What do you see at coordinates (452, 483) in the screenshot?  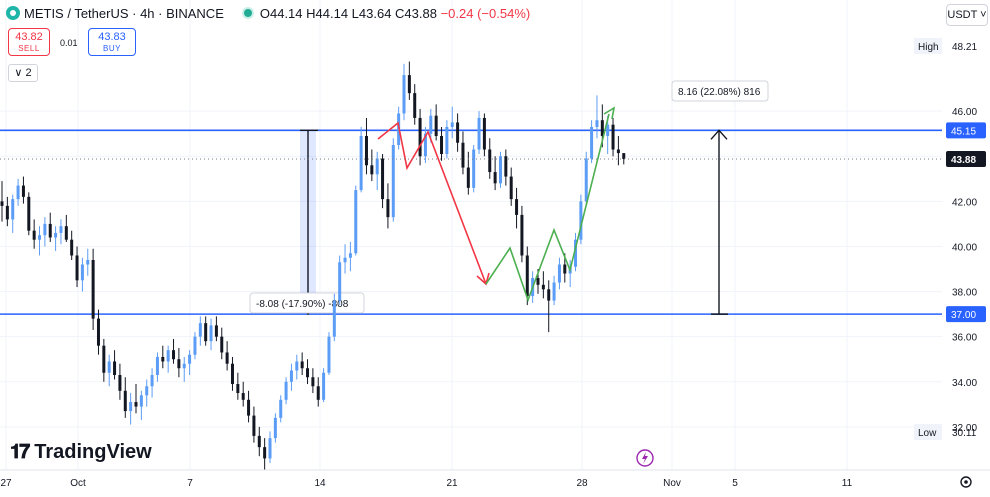 I see `time-tick-label: 21` at bounding box center [452, 483].